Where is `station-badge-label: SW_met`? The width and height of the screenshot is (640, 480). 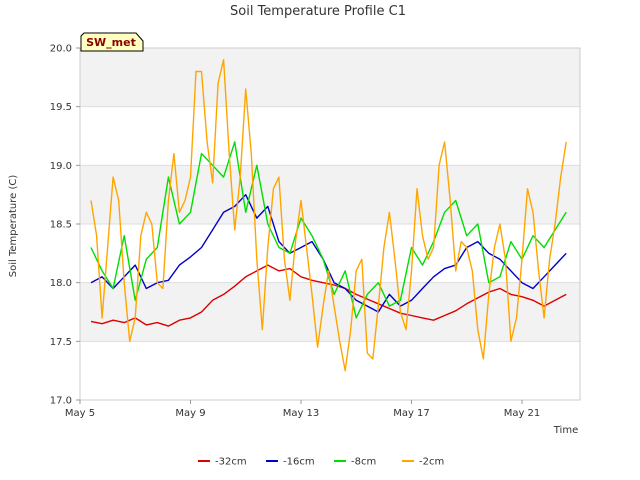
station-badge-label: SW_met is located at coordinates (111, 42).